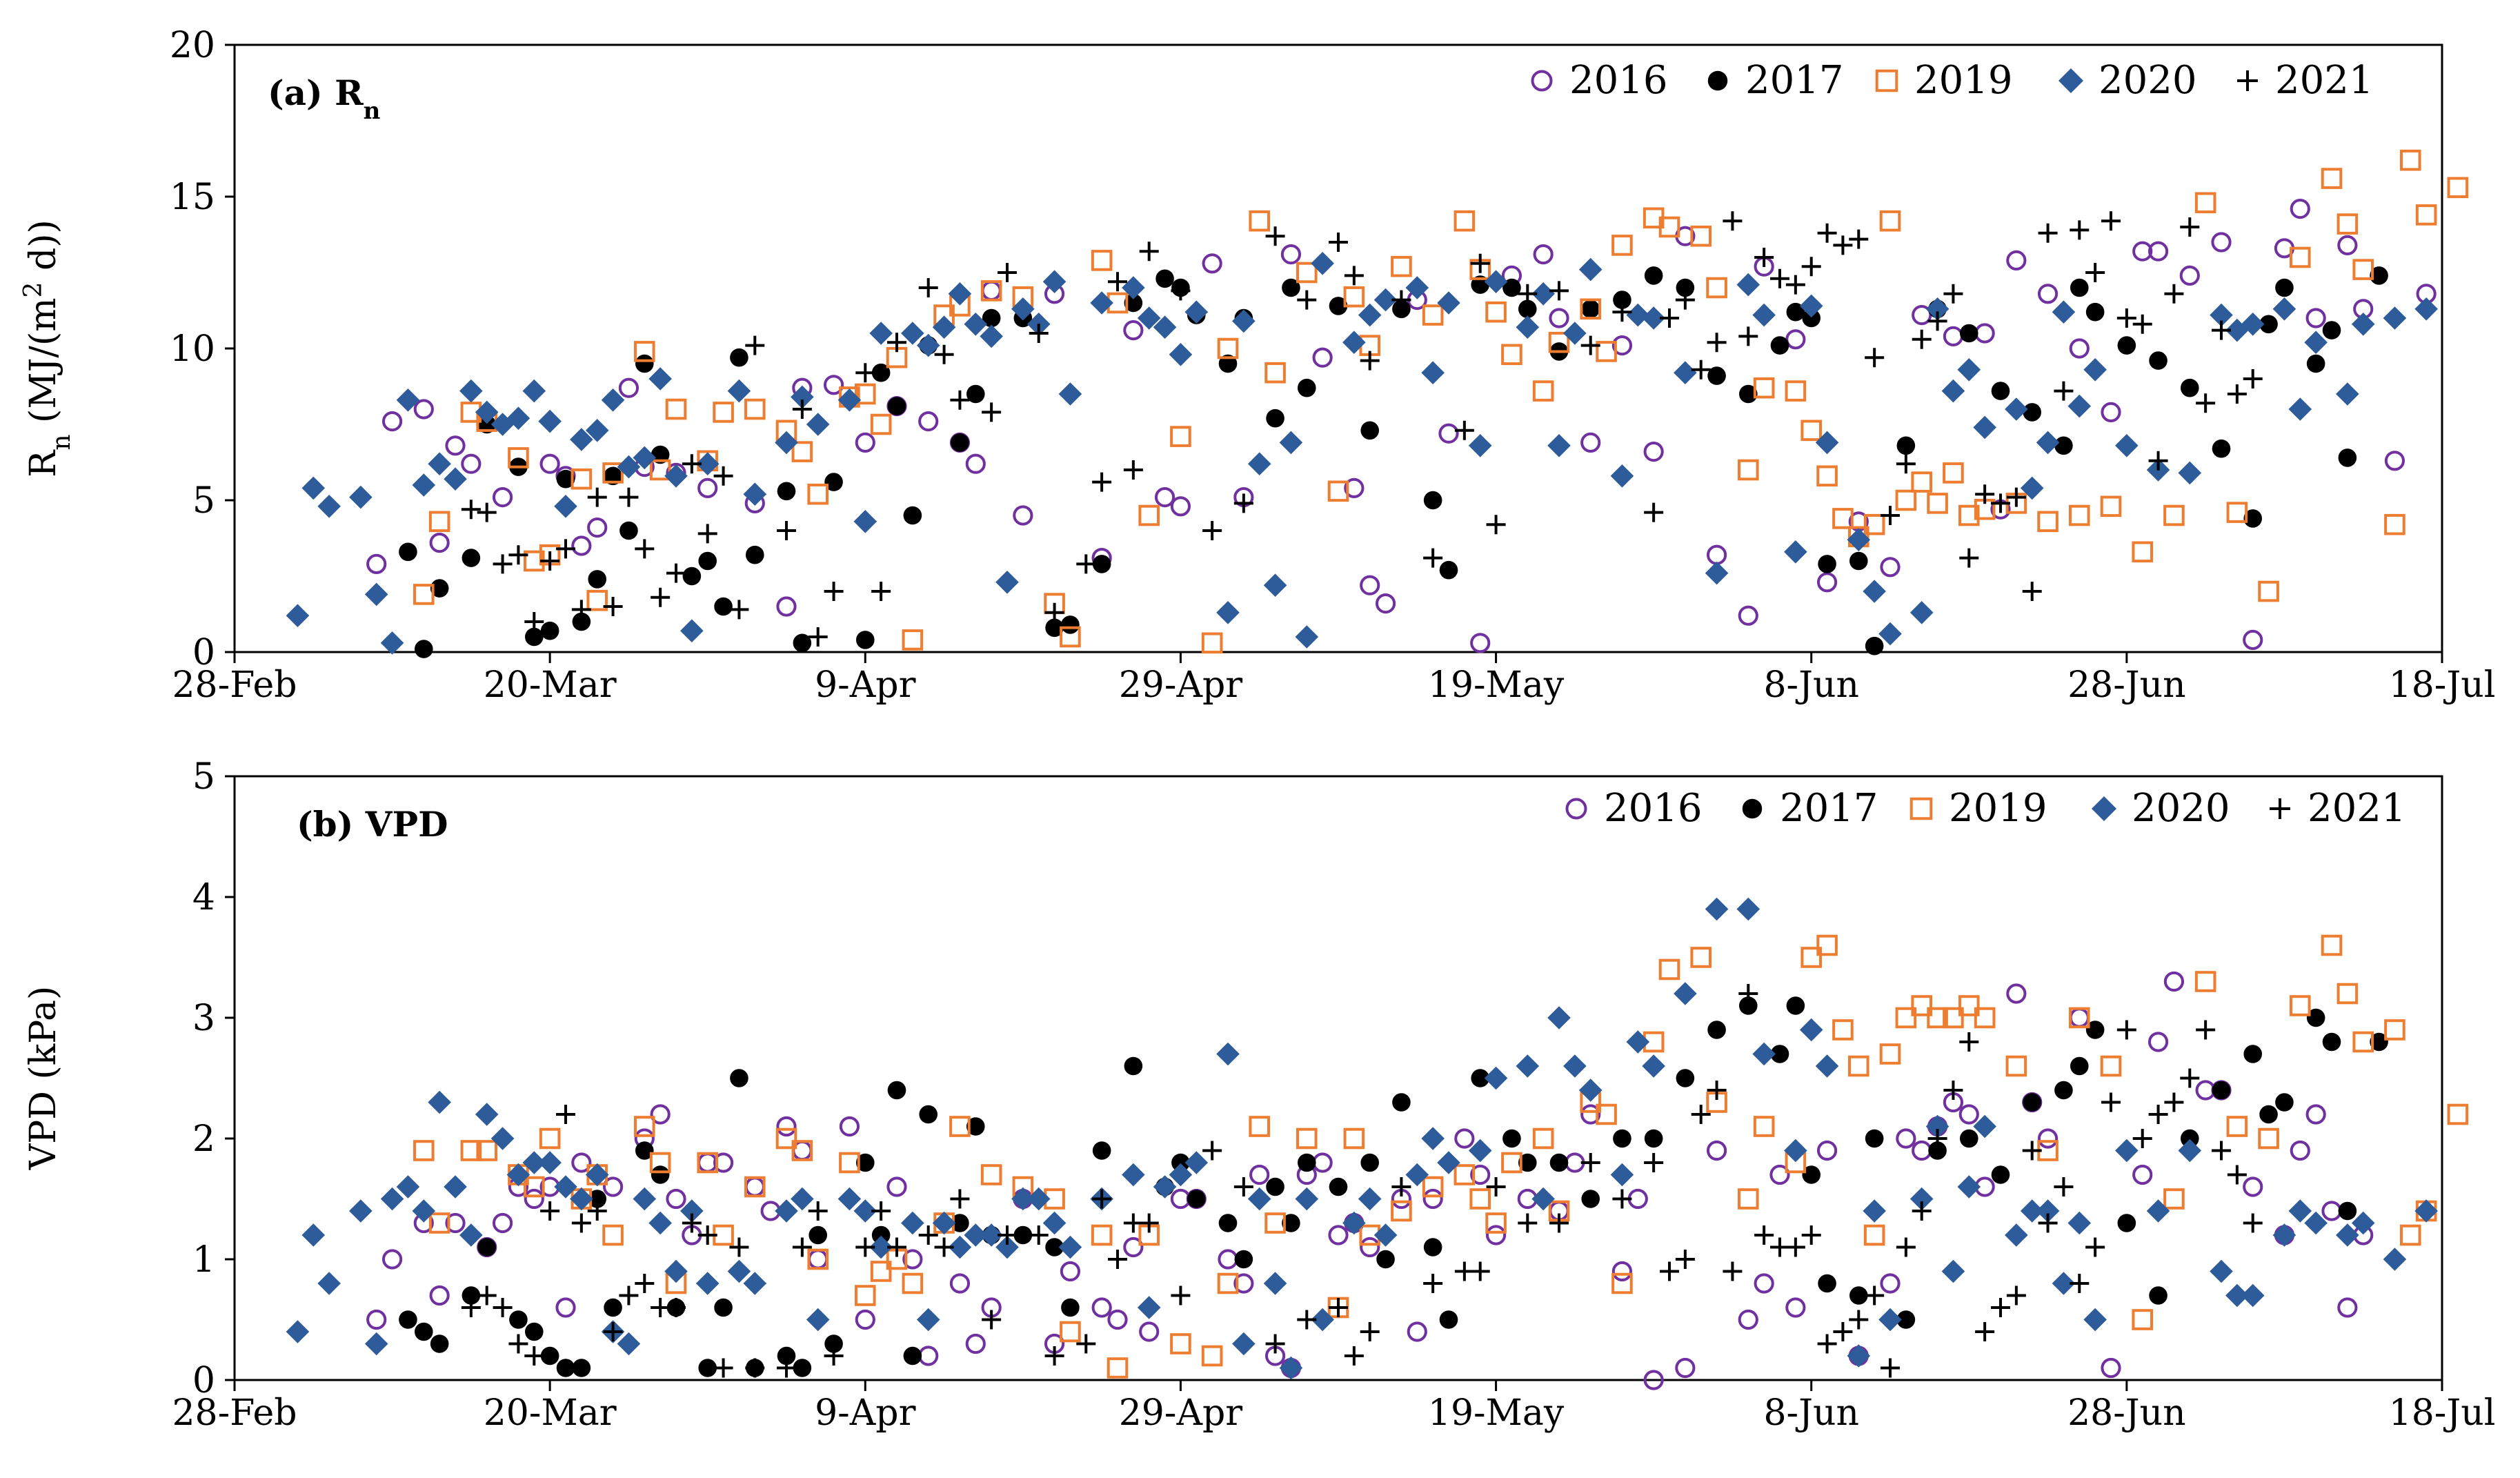 Image resolution: width=2520 pixels, height=1478 pixels. Describe the element at coordinates (2357, 808) in the screenshot. I see `legend-label-2021: 2021` at that location.